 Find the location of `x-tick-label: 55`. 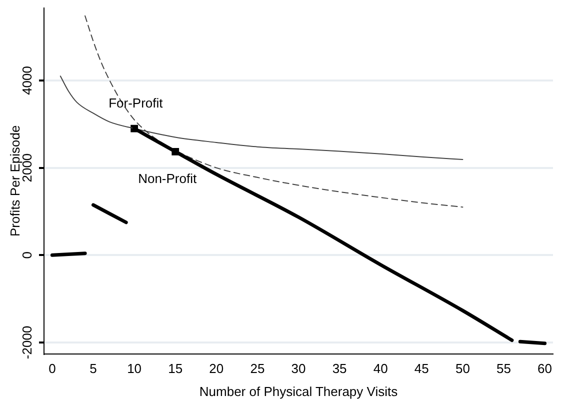

x-tick-label: 55 is located at coordinates (503, 368).